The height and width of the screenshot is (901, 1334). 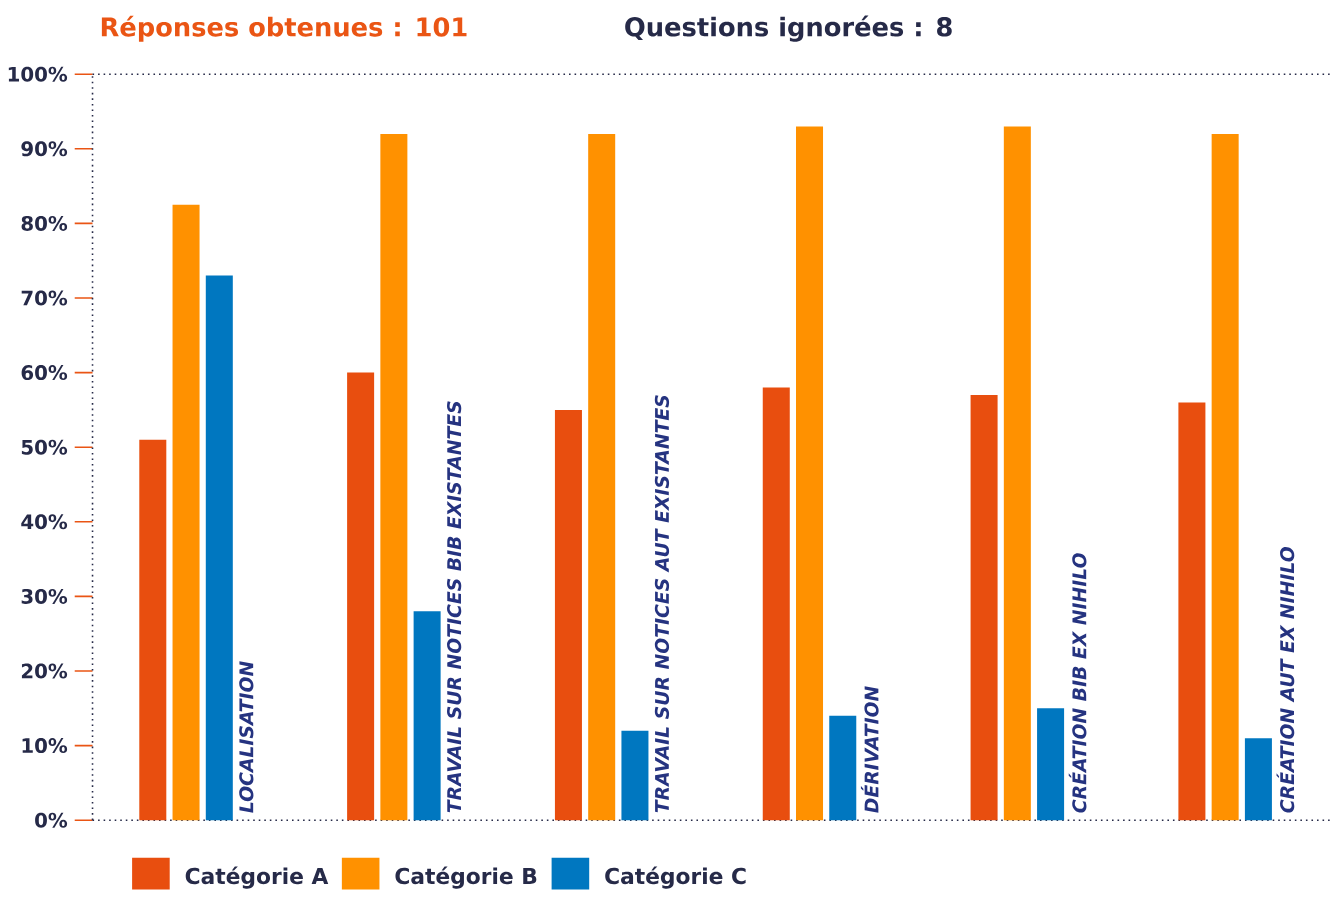 What do you see at coordinates (788, 28) in the screenshot?
I see `chart-subtitle: Questions ignorées : 8` at bounding box center [788, 28].